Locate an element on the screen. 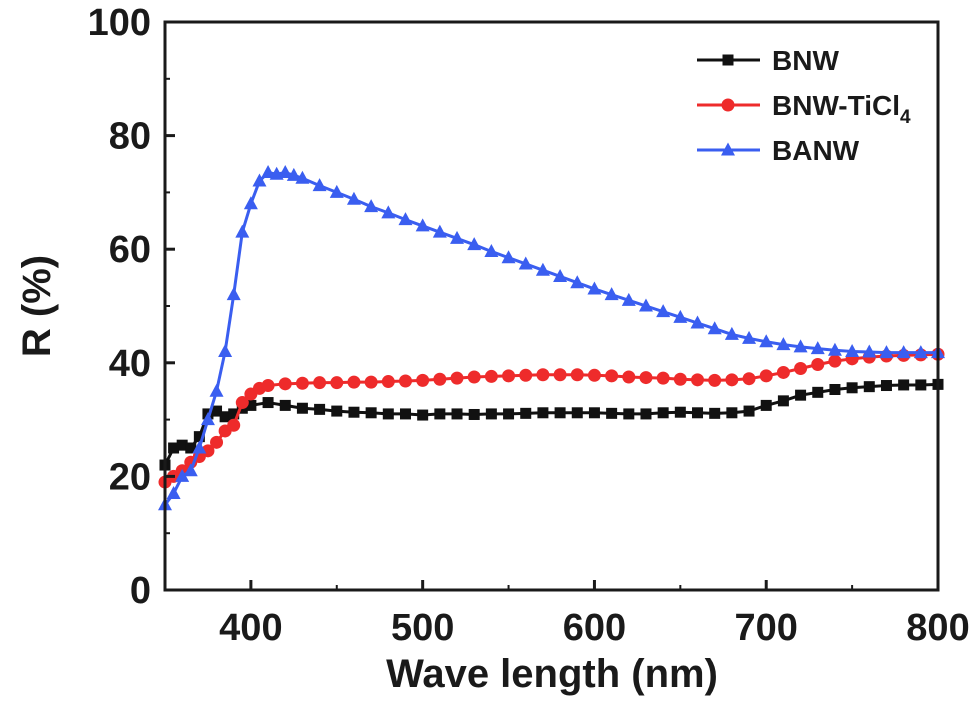  legend-item-bnw-ticl: BNW-TiCl4 is located at coordinates (804, 109).